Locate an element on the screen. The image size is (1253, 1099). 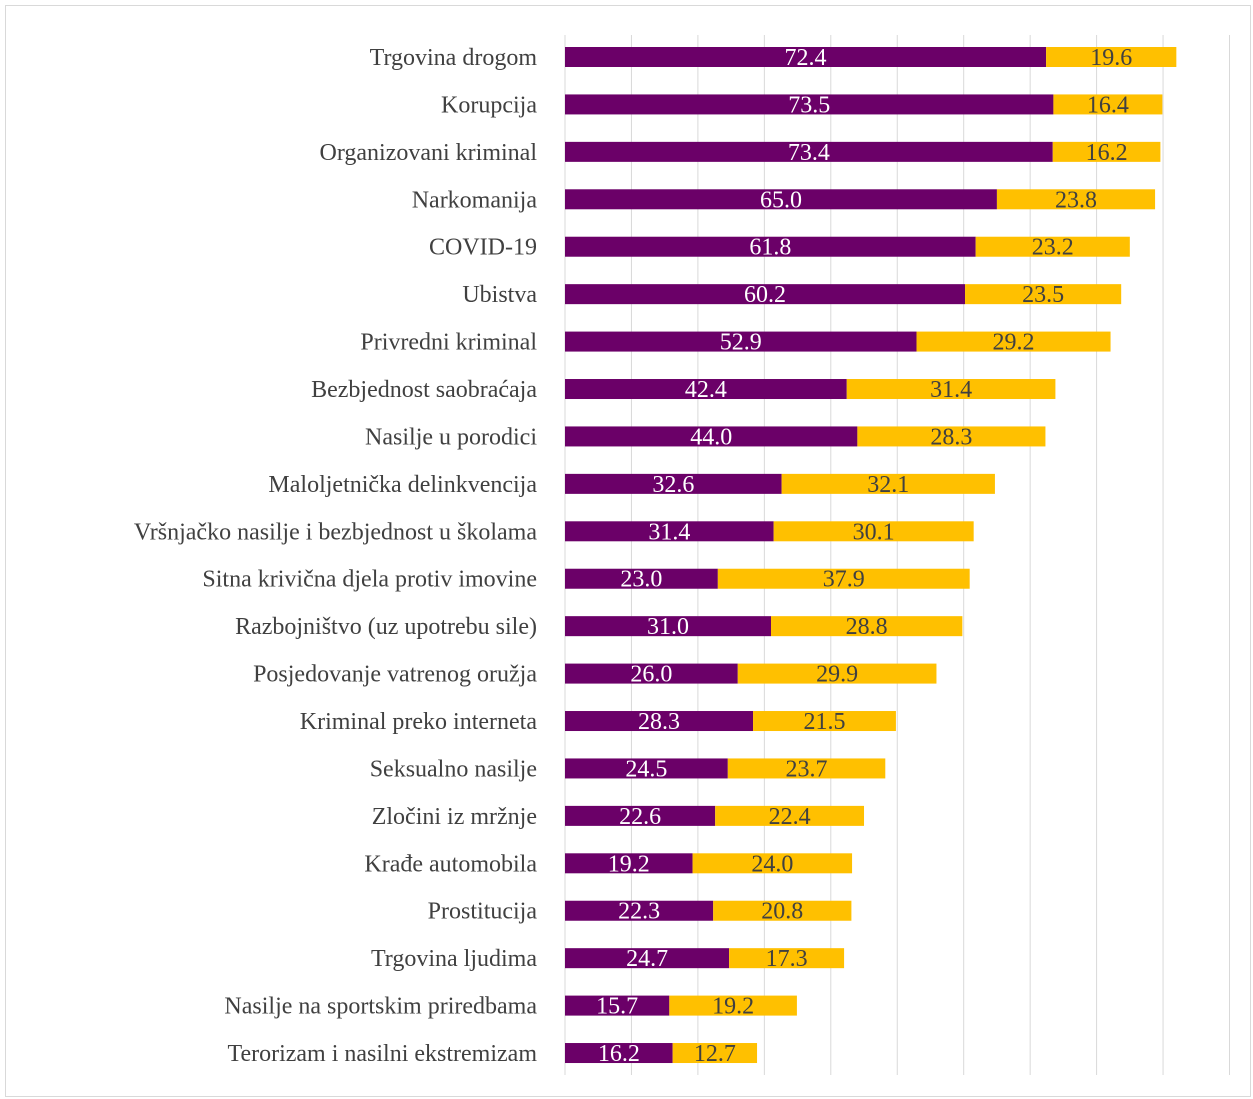
data-label: 30.1 is located at coordinates (874, 532).